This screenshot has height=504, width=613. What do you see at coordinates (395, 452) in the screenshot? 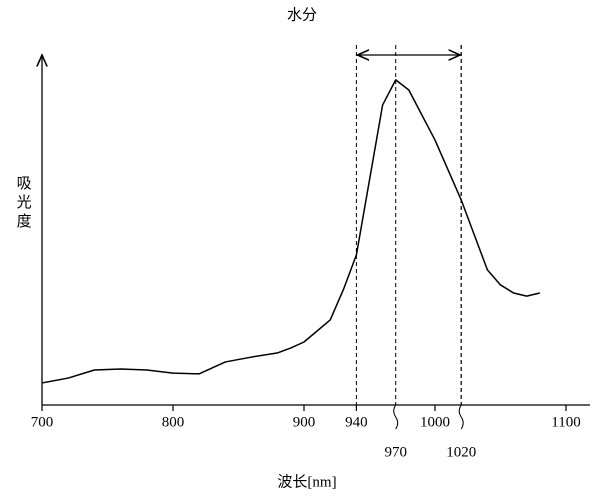
I see `marker-tick-label: 970` at bounding box center [395, 452].